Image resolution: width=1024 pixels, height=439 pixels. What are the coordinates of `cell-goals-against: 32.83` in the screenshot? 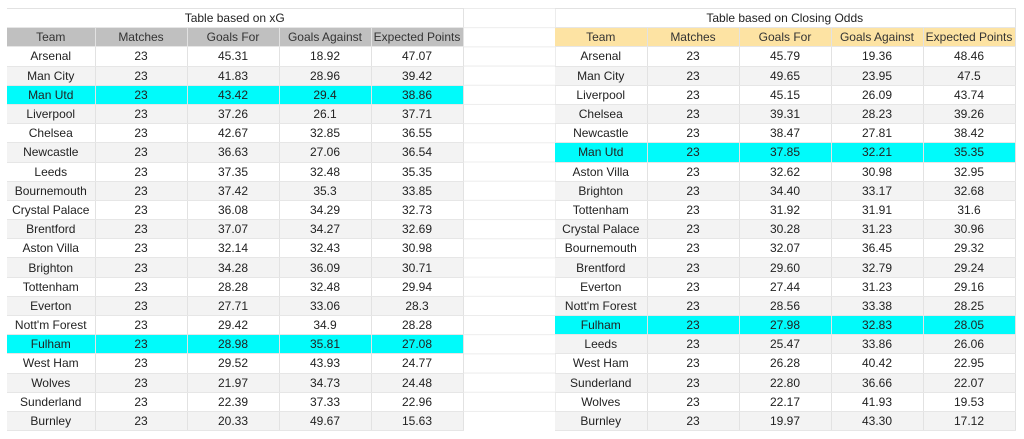 It's located at (877, 325).